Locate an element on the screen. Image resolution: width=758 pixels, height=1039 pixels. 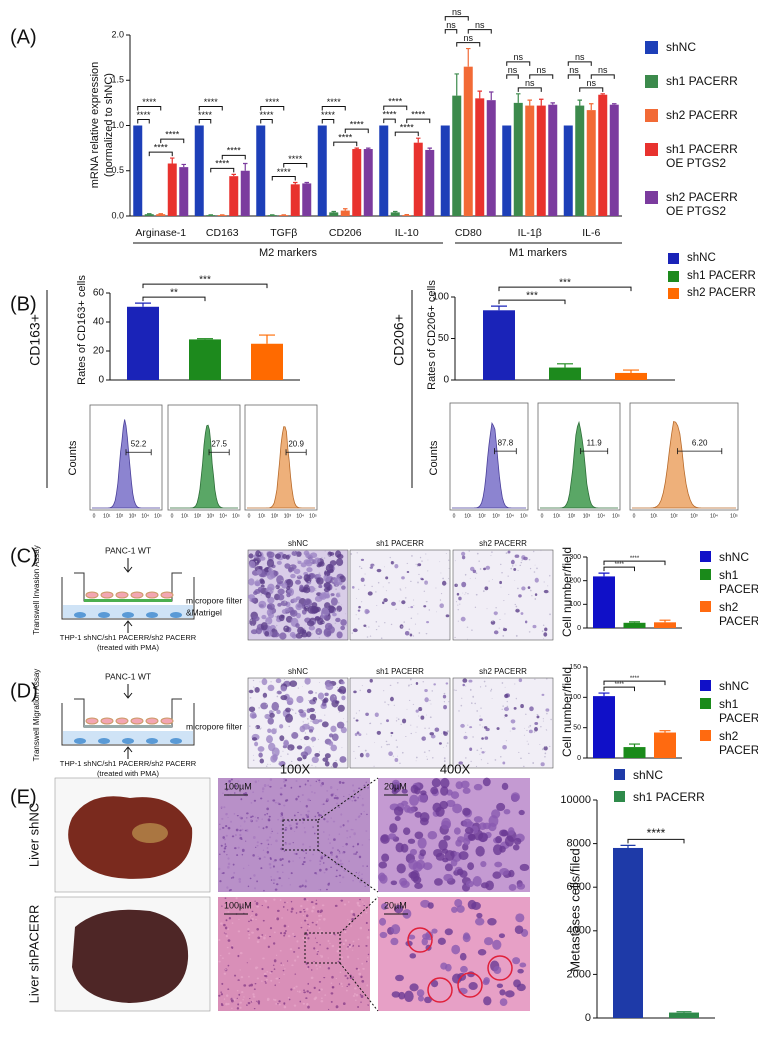
y-tick-label: 300 is located at coordinates (575, 557).